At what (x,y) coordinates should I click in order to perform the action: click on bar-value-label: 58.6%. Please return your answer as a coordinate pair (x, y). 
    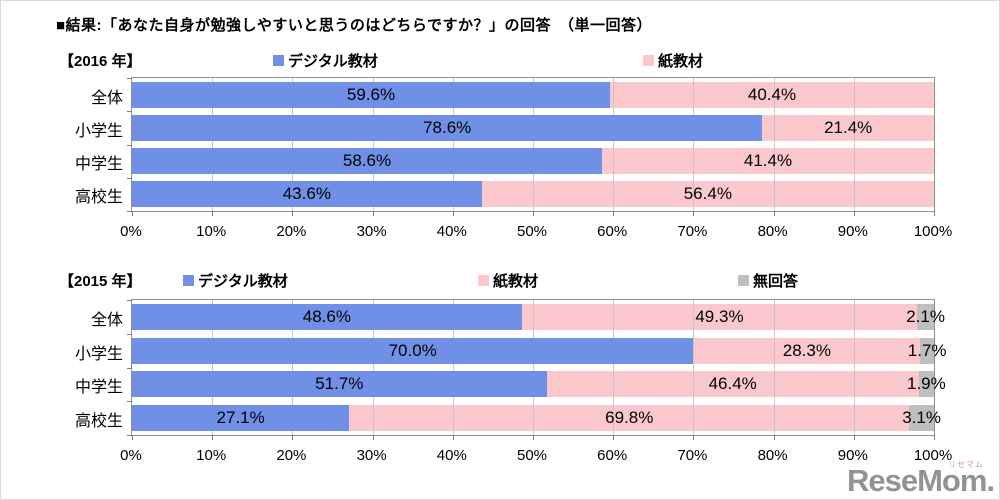
    Looking at the image, I should click on (367, 161).